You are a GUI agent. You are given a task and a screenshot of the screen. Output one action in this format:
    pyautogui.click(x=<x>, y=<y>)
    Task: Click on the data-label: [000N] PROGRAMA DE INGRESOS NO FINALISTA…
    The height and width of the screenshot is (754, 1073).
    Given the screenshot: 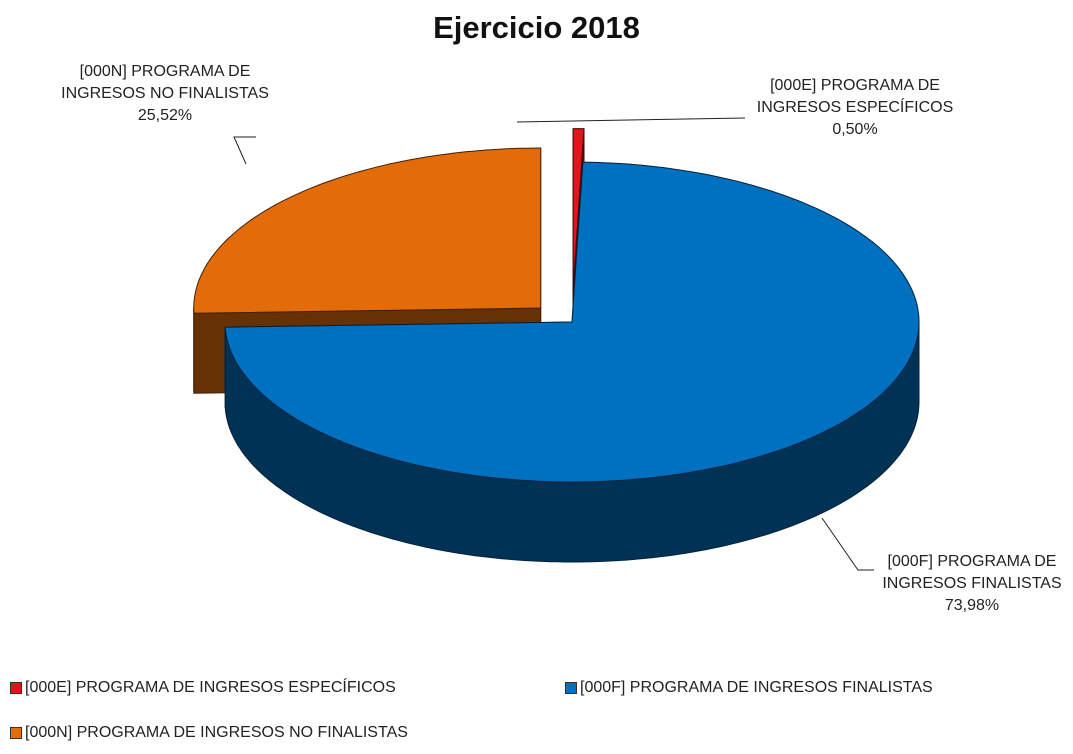 What is the action you would take?
    pyautogui.click(x=165, y=94)
    